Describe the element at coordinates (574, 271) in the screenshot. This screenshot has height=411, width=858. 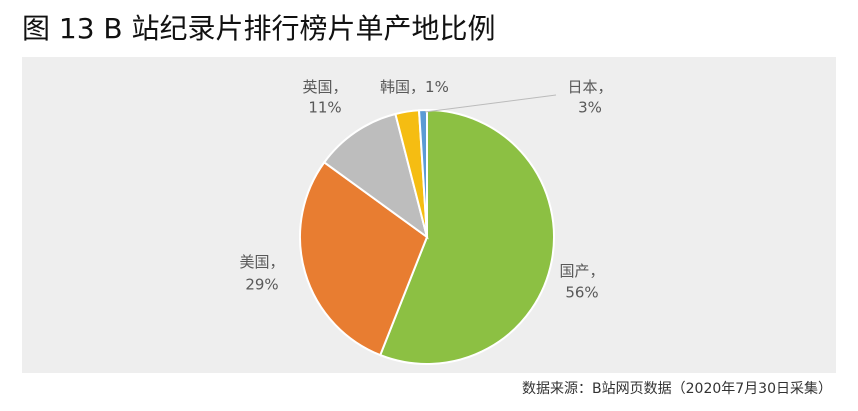
I see `category-name: 国产` at that location.